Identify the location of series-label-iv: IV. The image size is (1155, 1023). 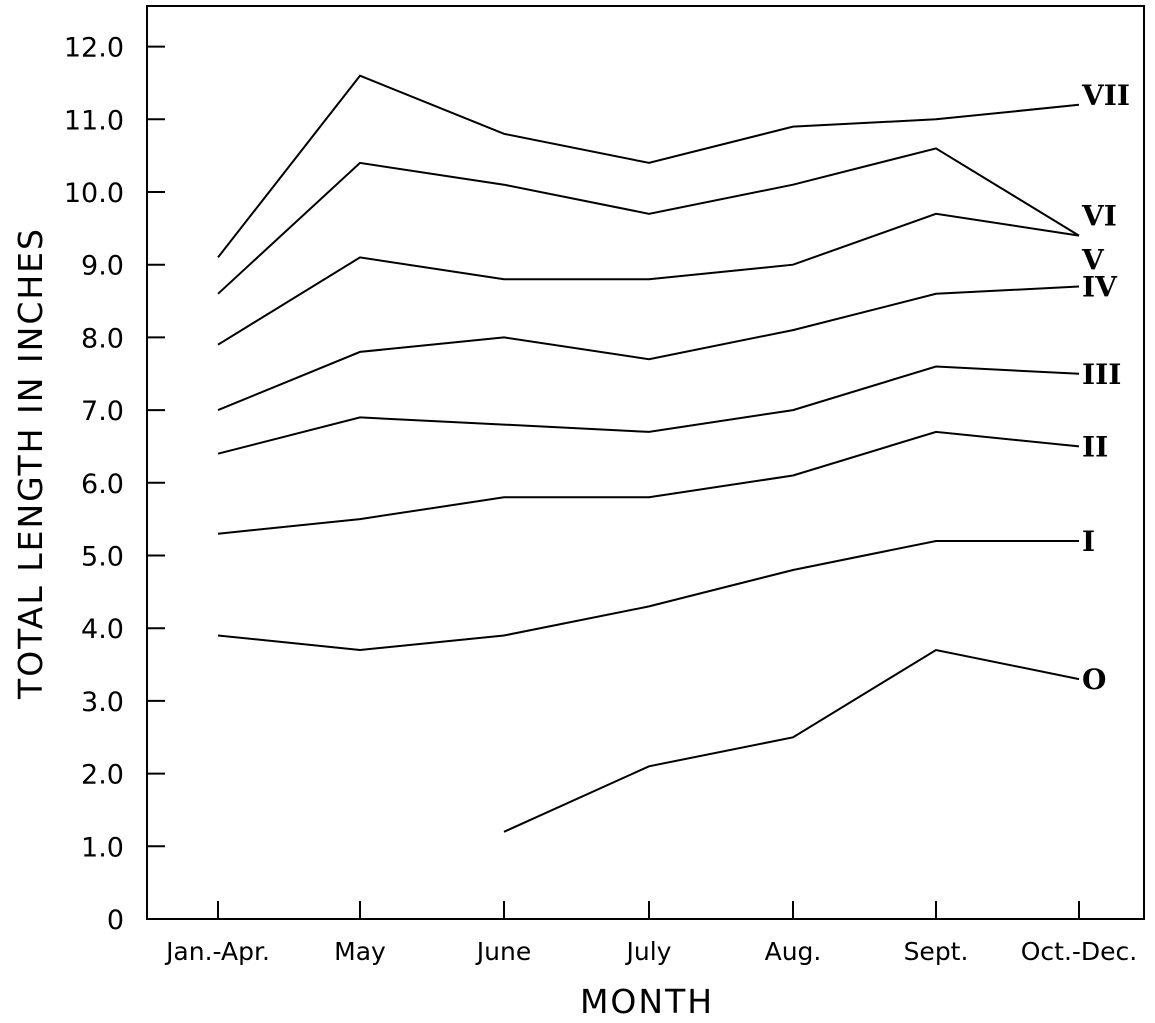
(1100, 287).